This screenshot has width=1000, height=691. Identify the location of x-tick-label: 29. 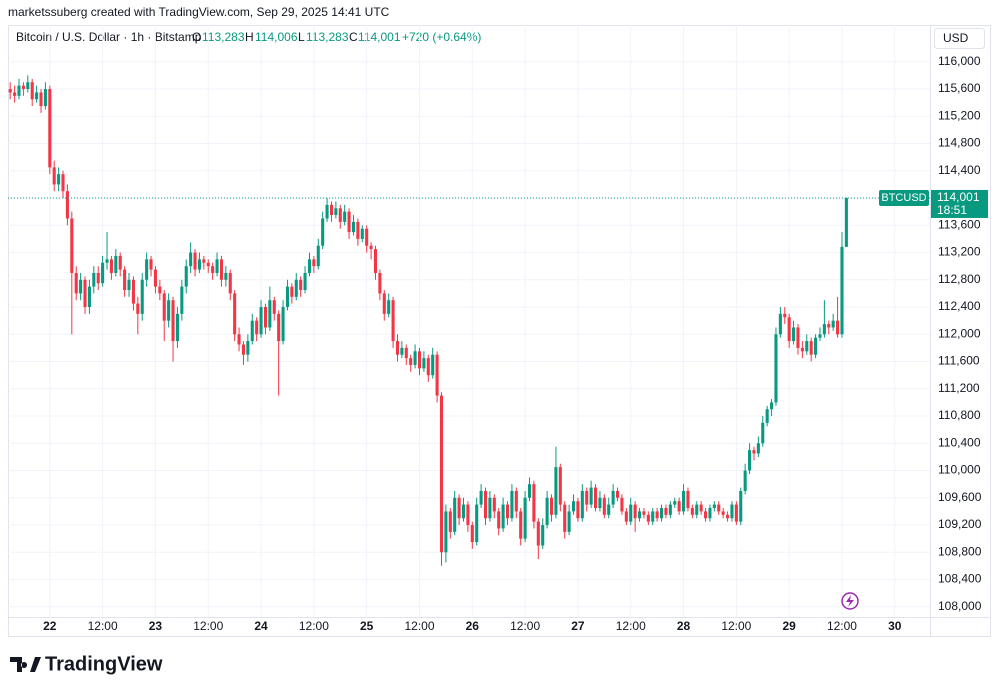
(789, 626).